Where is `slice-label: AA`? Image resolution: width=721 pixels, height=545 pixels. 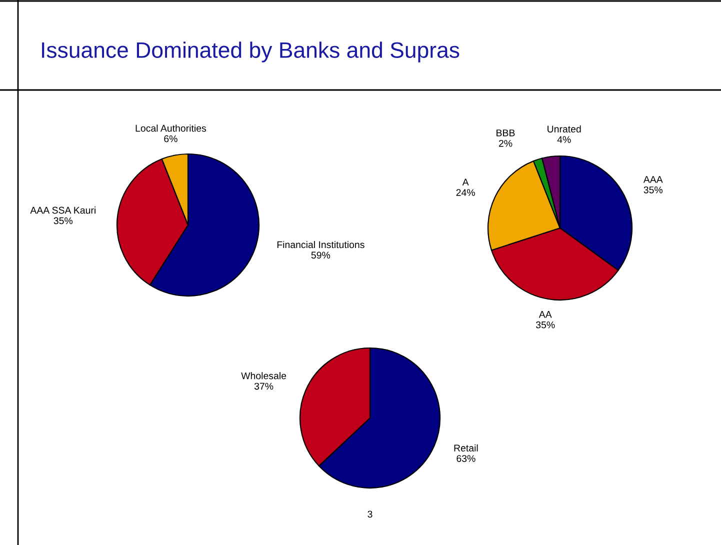
slice-label: AA is located at coordinates (545, 314).